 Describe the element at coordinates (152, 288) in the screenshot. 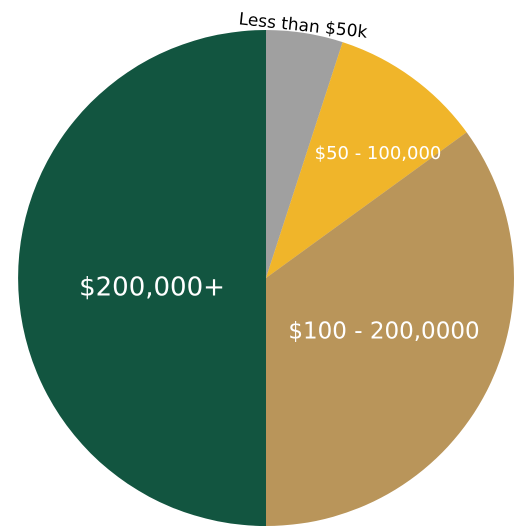

I see `pie-slice-label-4: $200,000+` at that location.